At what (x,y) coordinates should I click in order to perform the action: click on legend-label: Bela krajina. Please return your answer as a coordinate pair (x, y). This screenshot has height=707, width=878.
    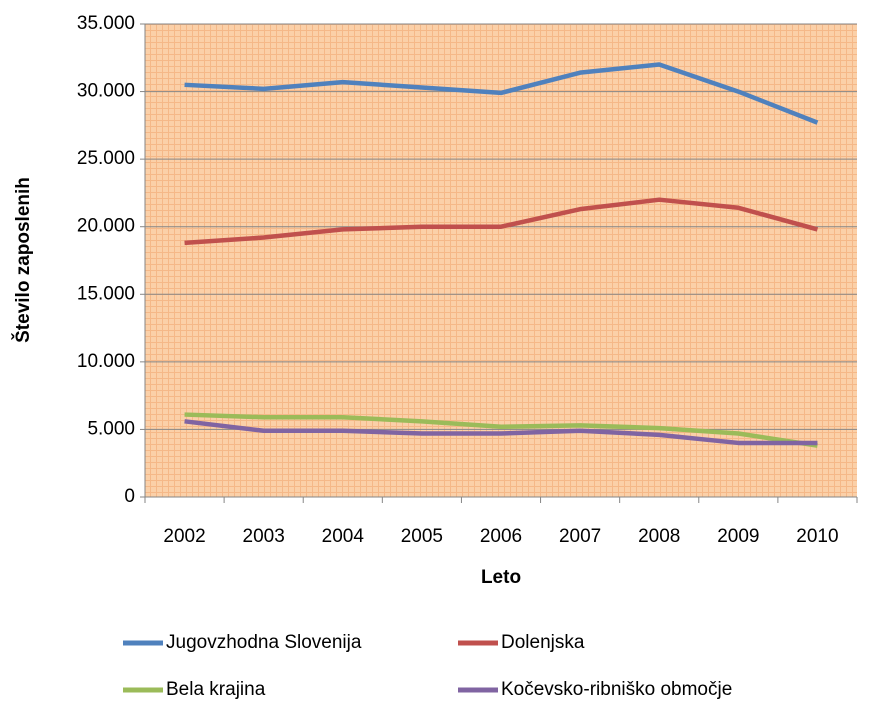
    Looking at the image, I should click on (216, 689).